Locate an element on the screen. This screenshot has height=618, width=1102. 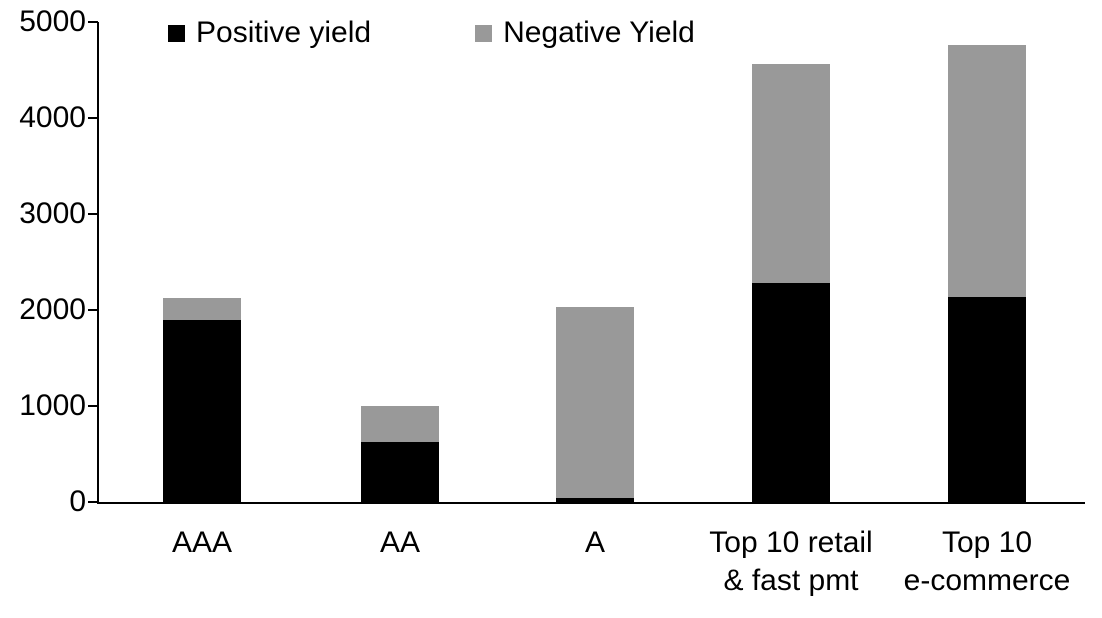
y-tick-label: 1000 is located at coordinates (52, 405).